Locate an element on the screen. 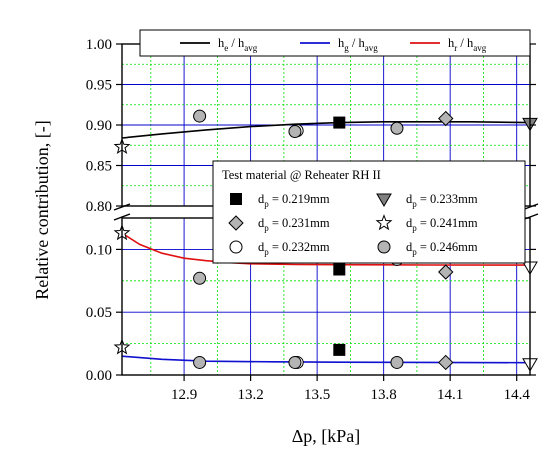 Image resolution: width=550 pixels, height=458 pixels. y-tick-label: 0.95 is located at coordinates (99, 86).